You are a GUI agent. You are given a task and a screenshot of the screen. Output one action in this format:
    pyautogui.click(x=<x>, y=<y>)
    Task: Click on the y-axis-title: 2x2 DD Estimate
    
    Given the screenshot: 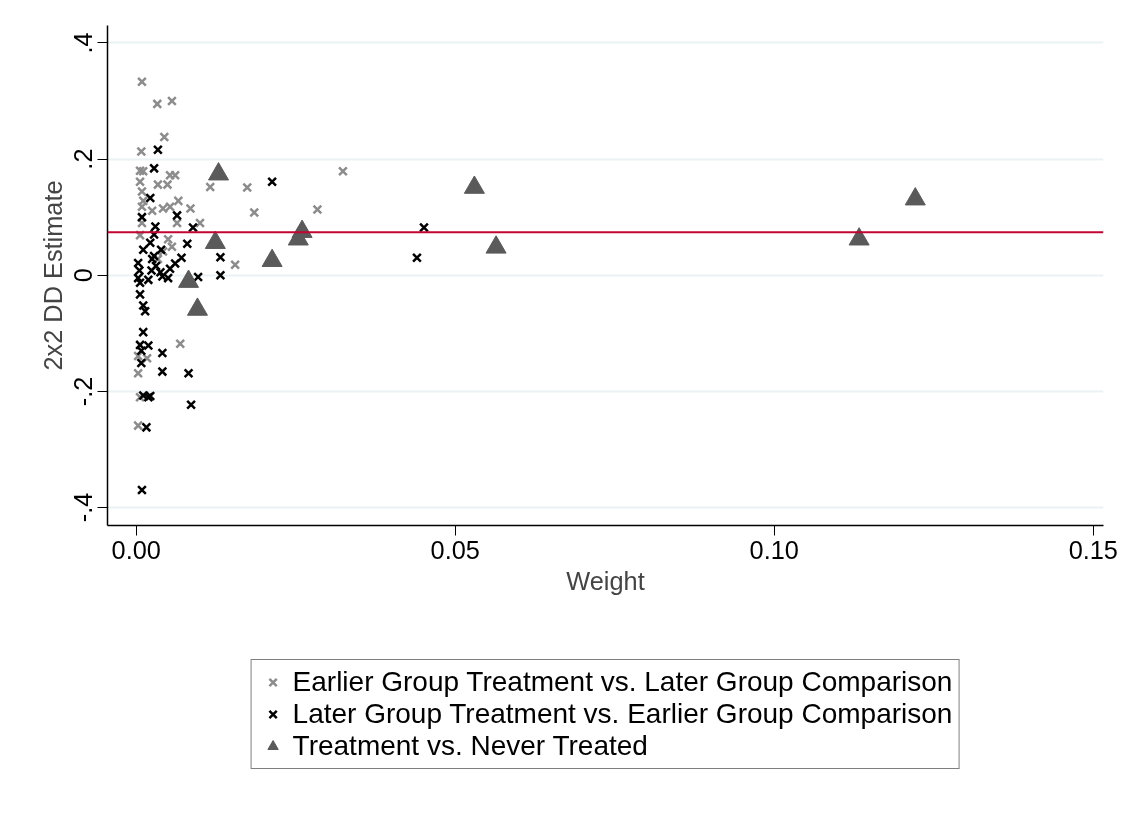 What is the action you would take?
    pyautogui.click(x=52, y=275)
    